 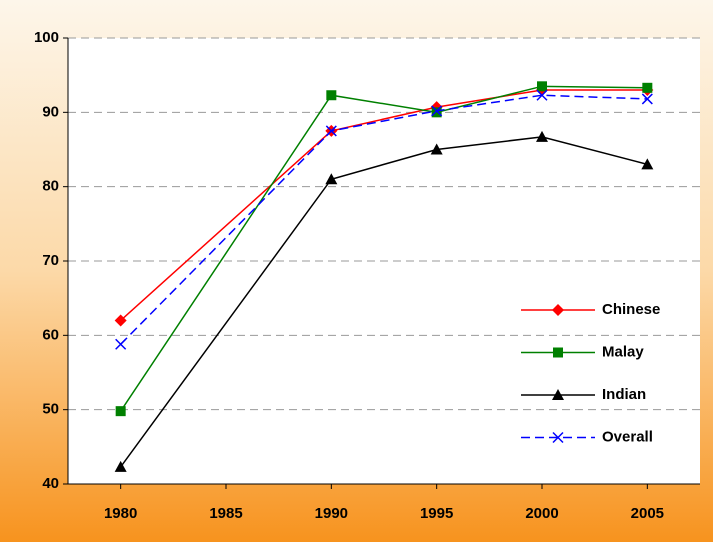 I want to click on y-tick-label: 80, so click(x=50, y=186).